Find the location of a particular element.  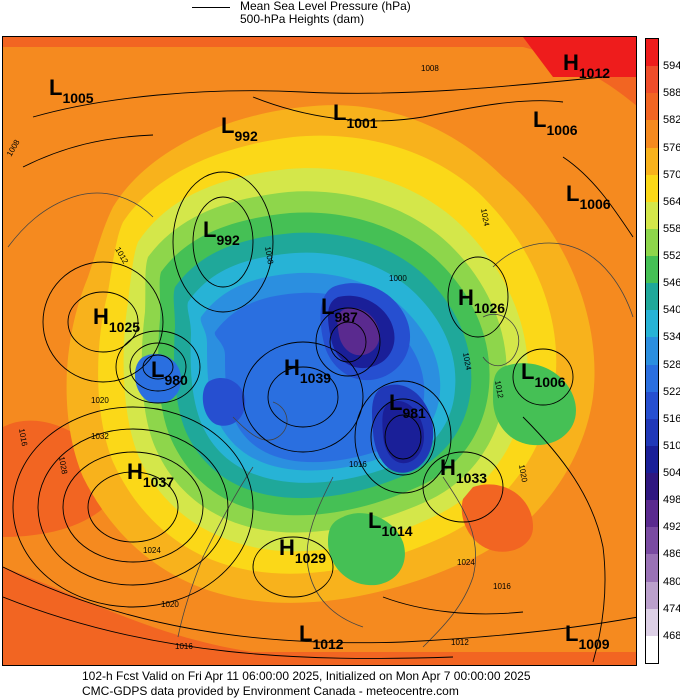

colorbar-tick-label: 528 is located at coordinates (671, 364).